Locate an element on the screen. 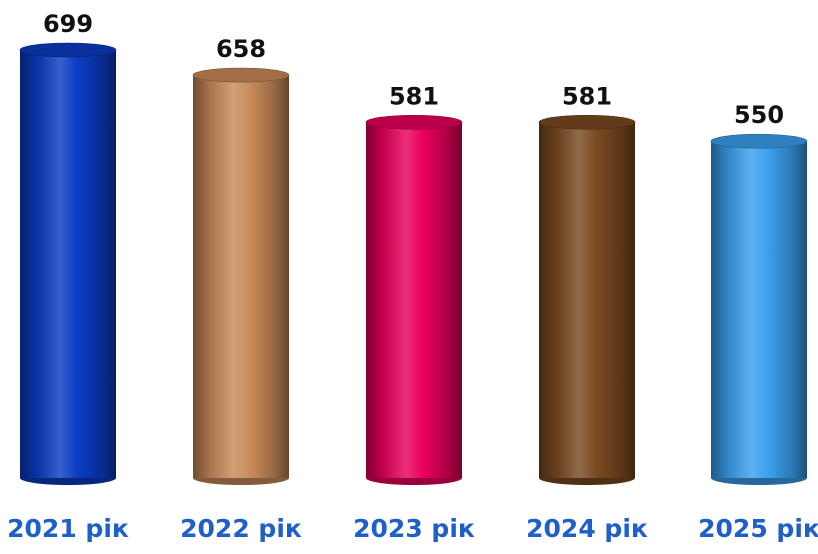  category-label: 2023 рік is located at coordinates (414, 528).